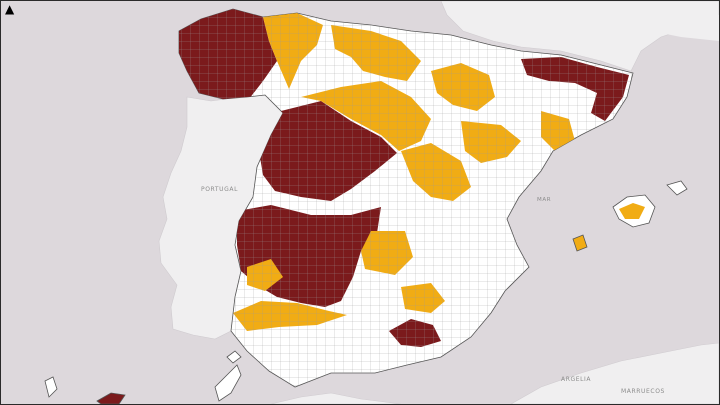 This screenshot has height=405, width=720. What do you see at coordinates (111, 398) in the screenshot?
I see `canary-islands-dark` at bounding box center [111, 398].